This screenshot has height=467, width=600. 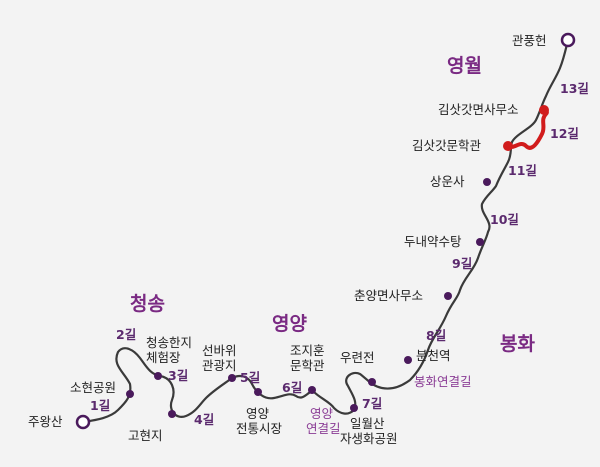 What do you see at coordinates (259, 428) in the screenshot?
I see `label-yeongyang-market-2: 전통시장` at bounding box center [259, 428].